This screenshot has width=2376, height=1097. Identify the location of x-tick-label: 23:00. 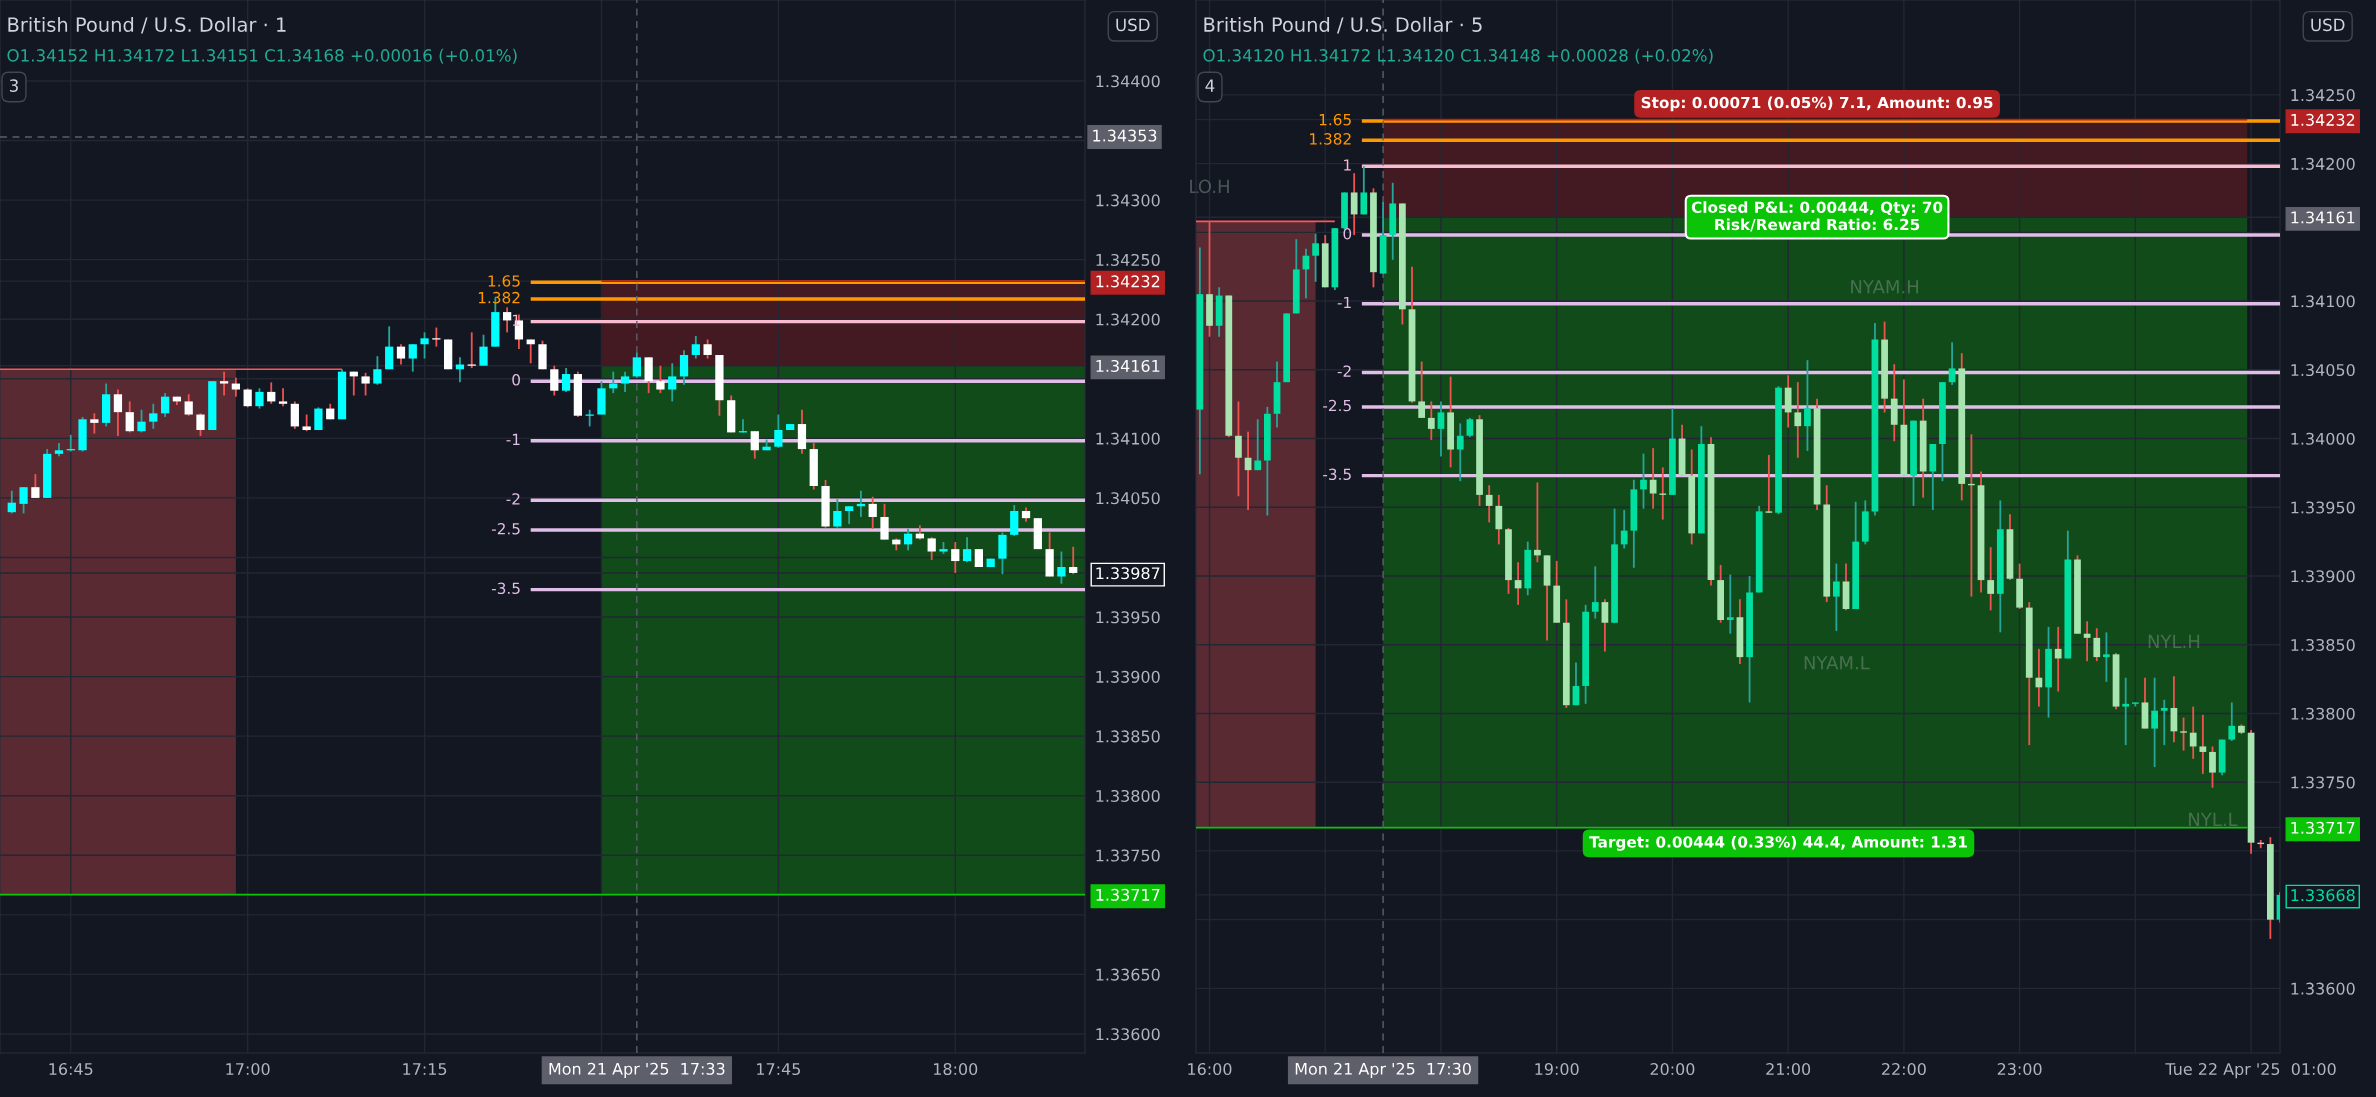
(2019, 1069).